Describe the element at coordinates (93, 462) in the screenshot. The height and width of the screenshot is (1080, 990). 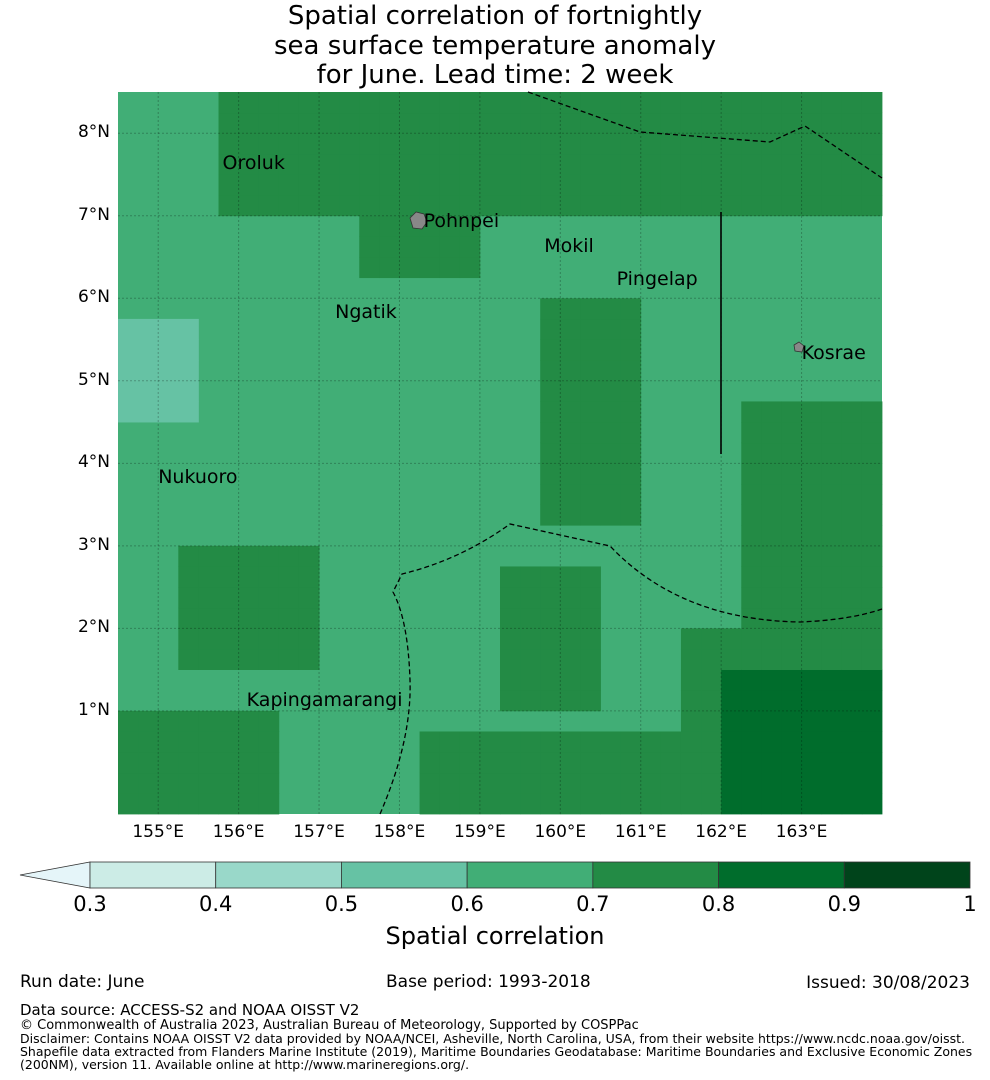
I see `lat-label: 4°N` at that location.